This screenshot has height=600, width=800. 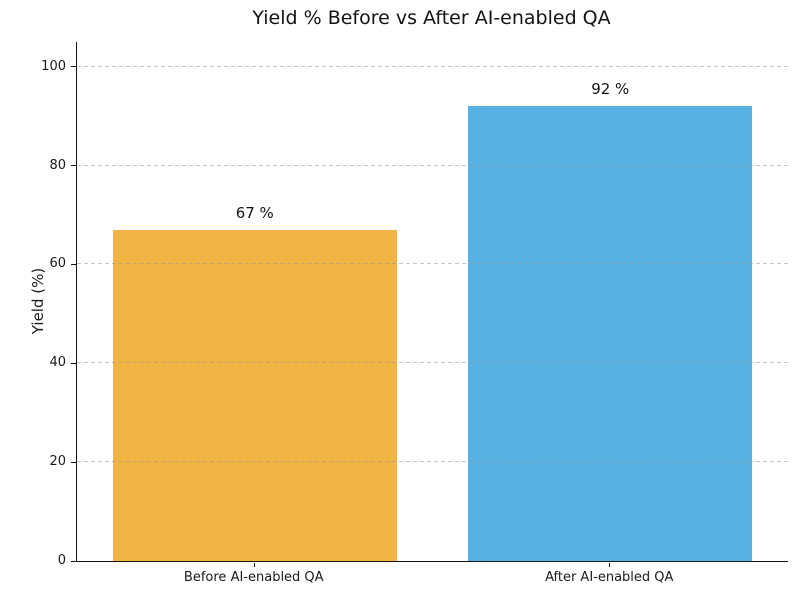 What do you see at coordinates (609, 577) in the screenshot?
I see `x-tick-label-1: After AI-enabled QA` at bounding box center [609, 577].